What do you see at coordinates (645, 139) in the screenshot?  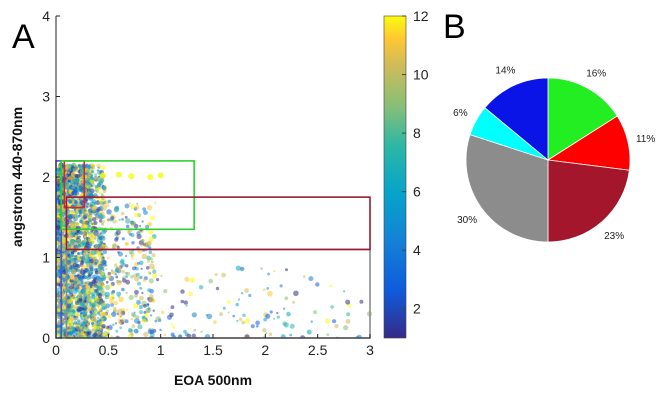 I see `pie-slice-label: 11%` at bounding box center [645, 139].